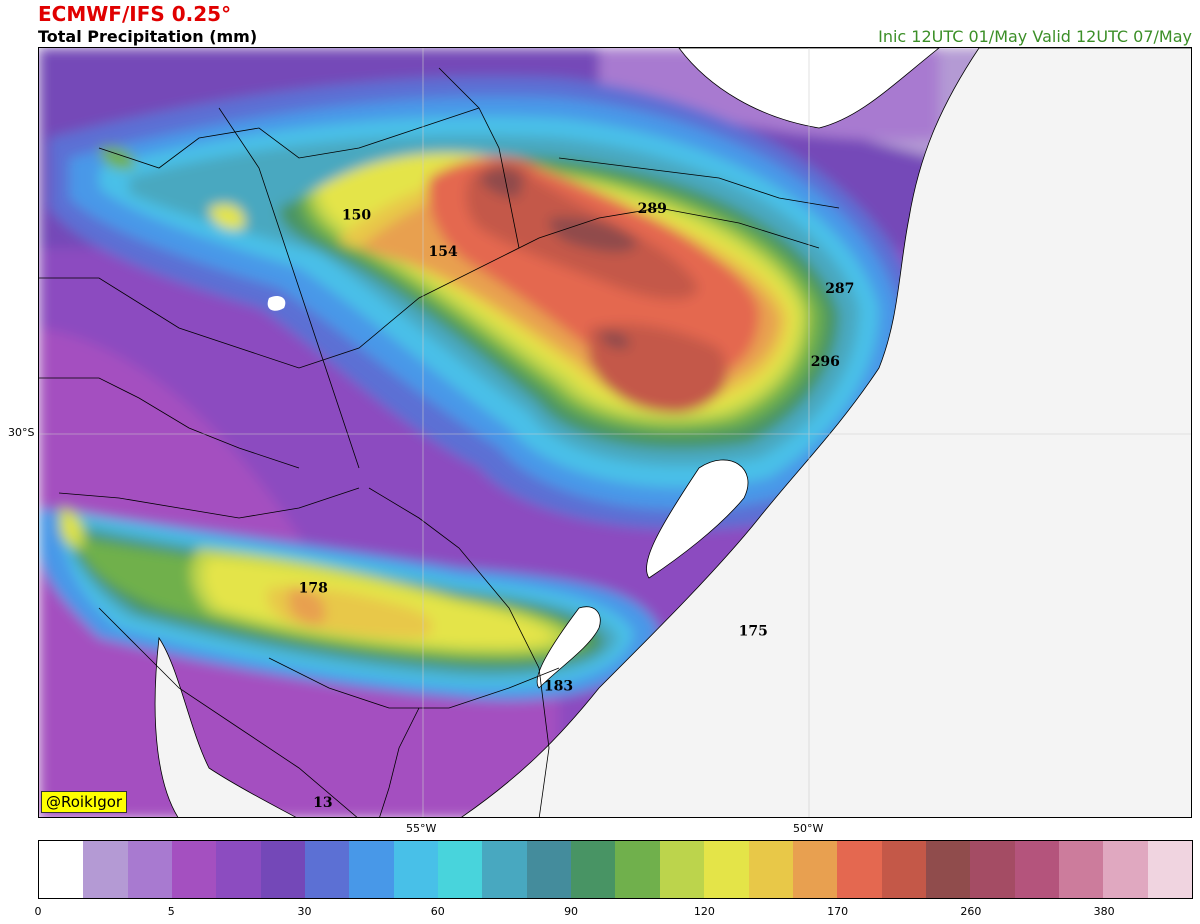  I want to click on model-title: ECMWF/IFS 0.25°, so click(135, 14).